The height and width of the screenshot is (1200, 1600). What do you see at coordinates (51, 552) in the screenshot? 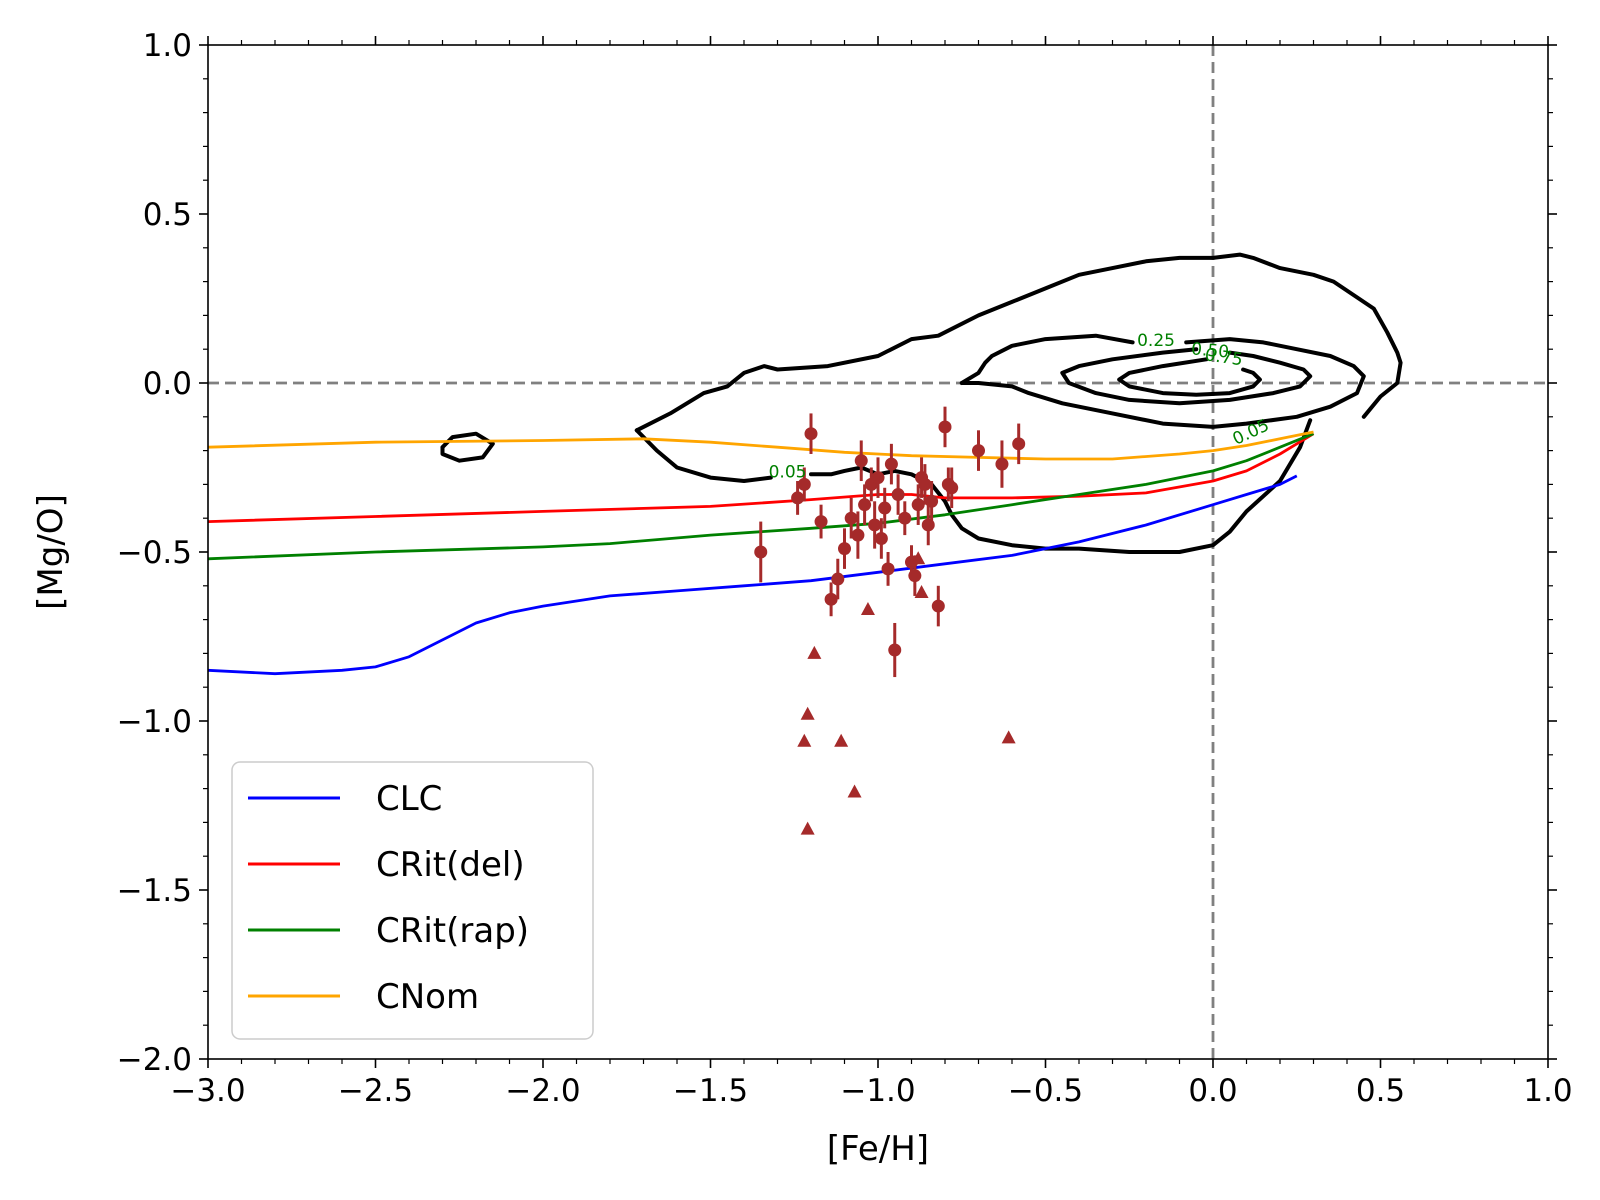
I see `y-axis-title: [Mg/O]` at bounding box center [51, 552].